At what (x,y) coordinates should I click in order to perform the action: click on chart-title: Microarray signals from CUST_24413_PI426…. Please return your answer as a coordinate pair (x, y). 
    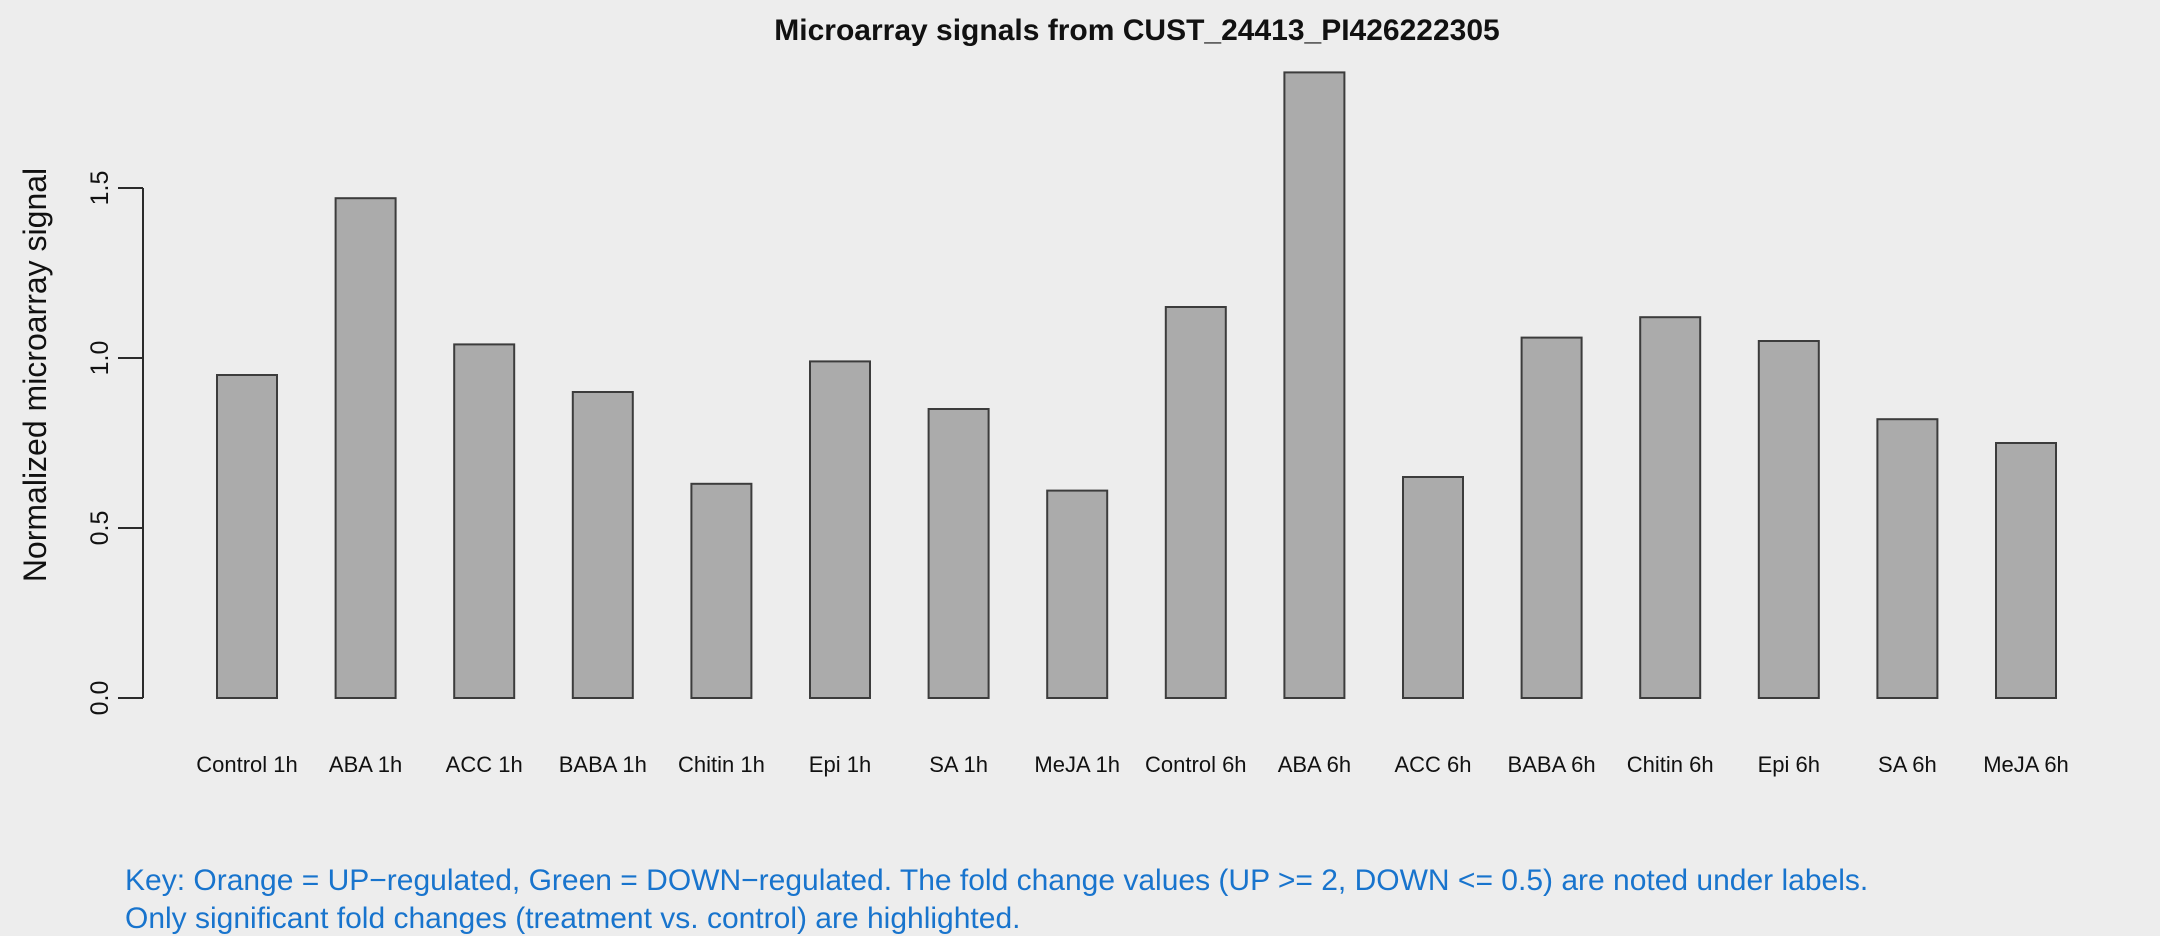
    Looking at the image, I should click on (1136, 30).